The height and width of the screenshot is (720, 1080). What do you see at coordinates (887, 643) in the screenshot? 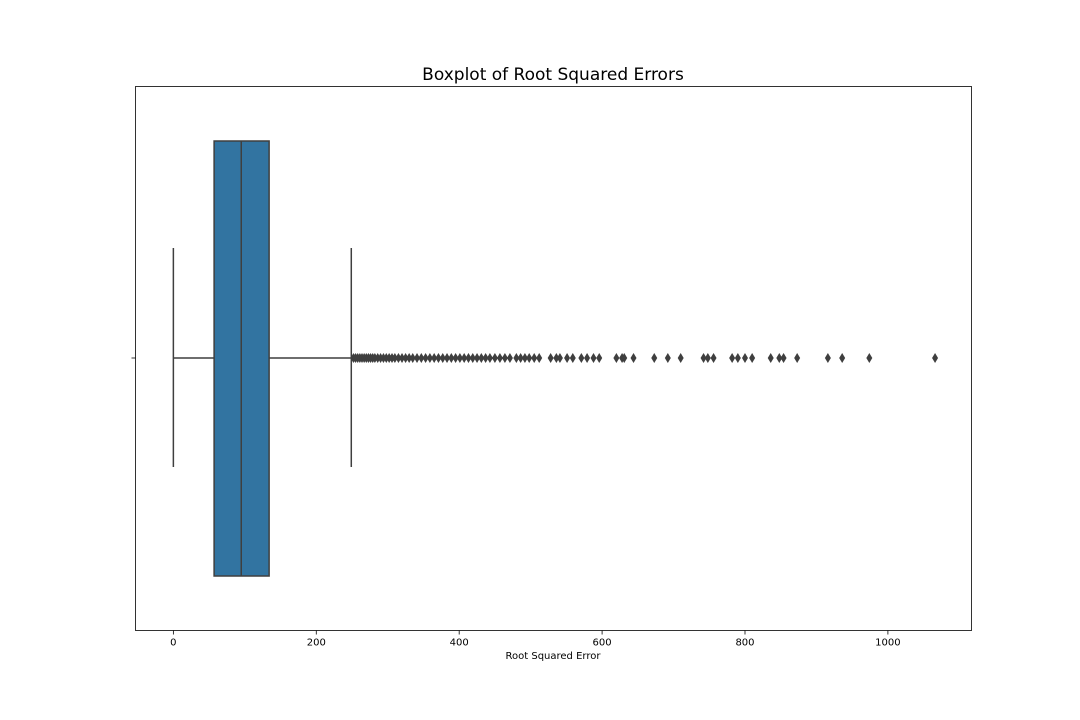
I see `x-tick-label: 1000` at bounding box center [887, 643].